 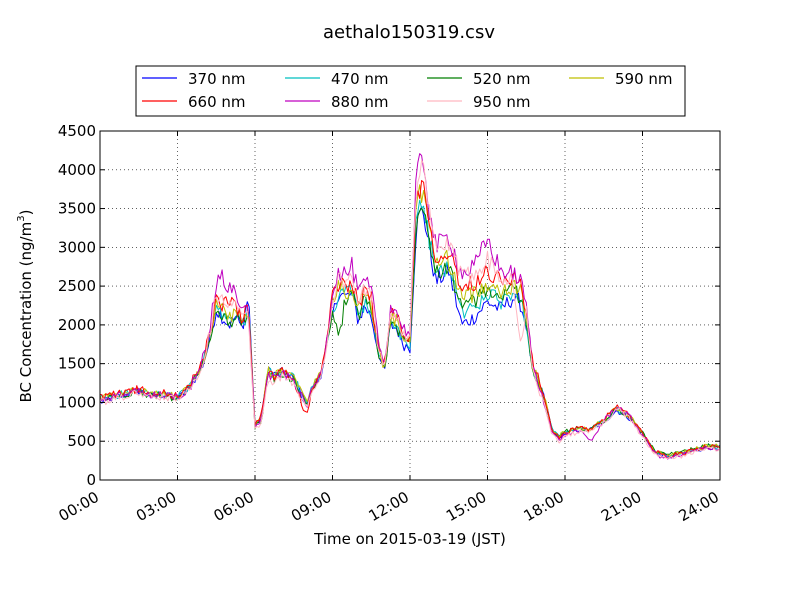 I want to click on legend-label: 470 nm, so click(x=360, y=79).